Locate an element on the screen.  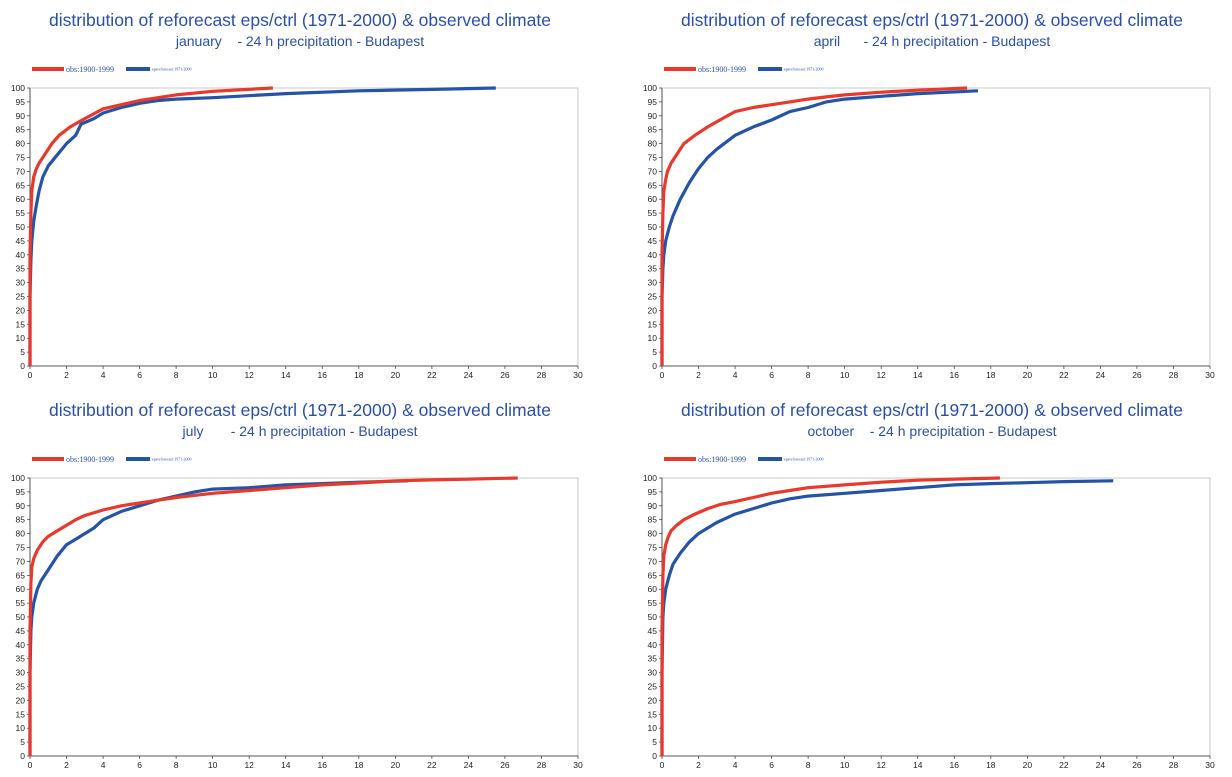
x-tick-label: 0 is located at coordinates (662, 765).